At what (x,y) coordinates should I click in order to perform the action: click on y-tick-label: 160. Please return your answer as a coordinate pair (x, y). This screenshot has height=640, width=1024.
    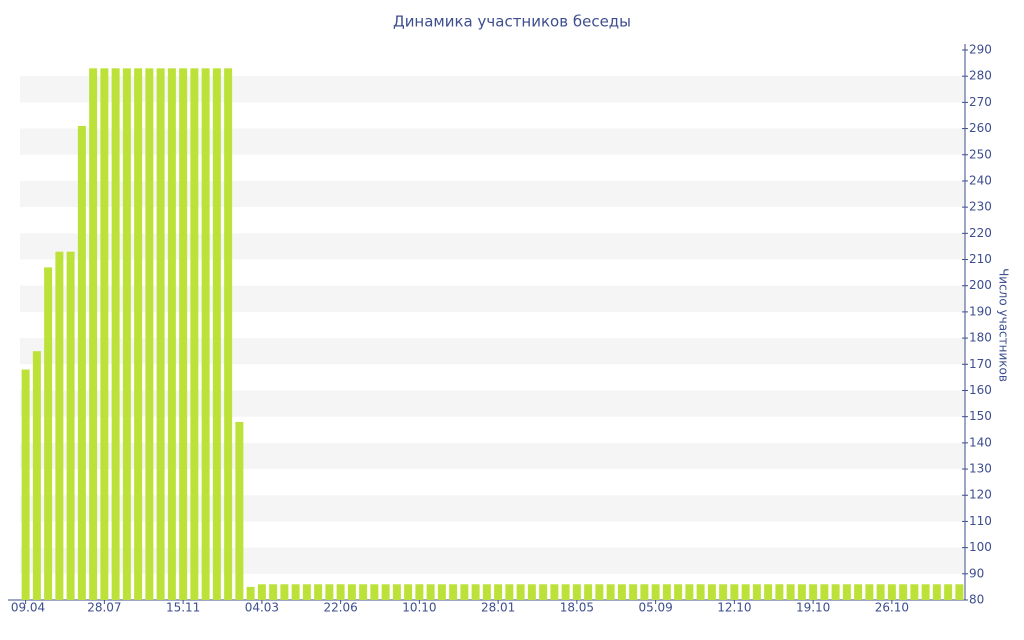
    Looking at the image, I should click on (980, 390).